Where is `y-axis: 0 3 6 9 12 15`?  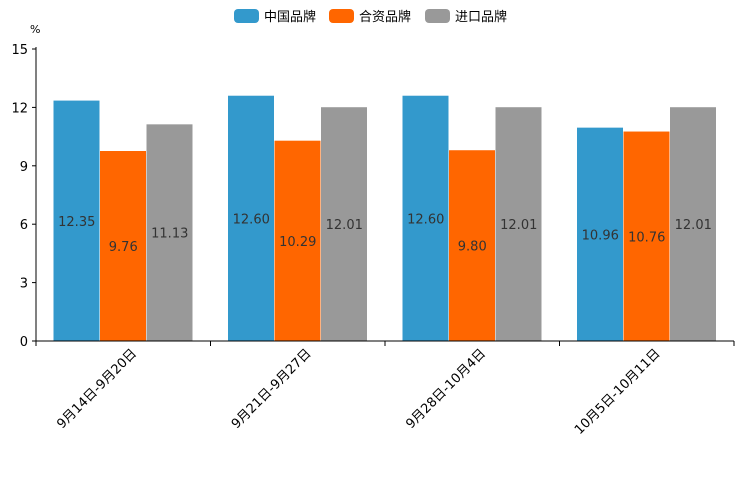 y-axis: 0 3 6 9 12 15 is located at coordinates (24, 196).